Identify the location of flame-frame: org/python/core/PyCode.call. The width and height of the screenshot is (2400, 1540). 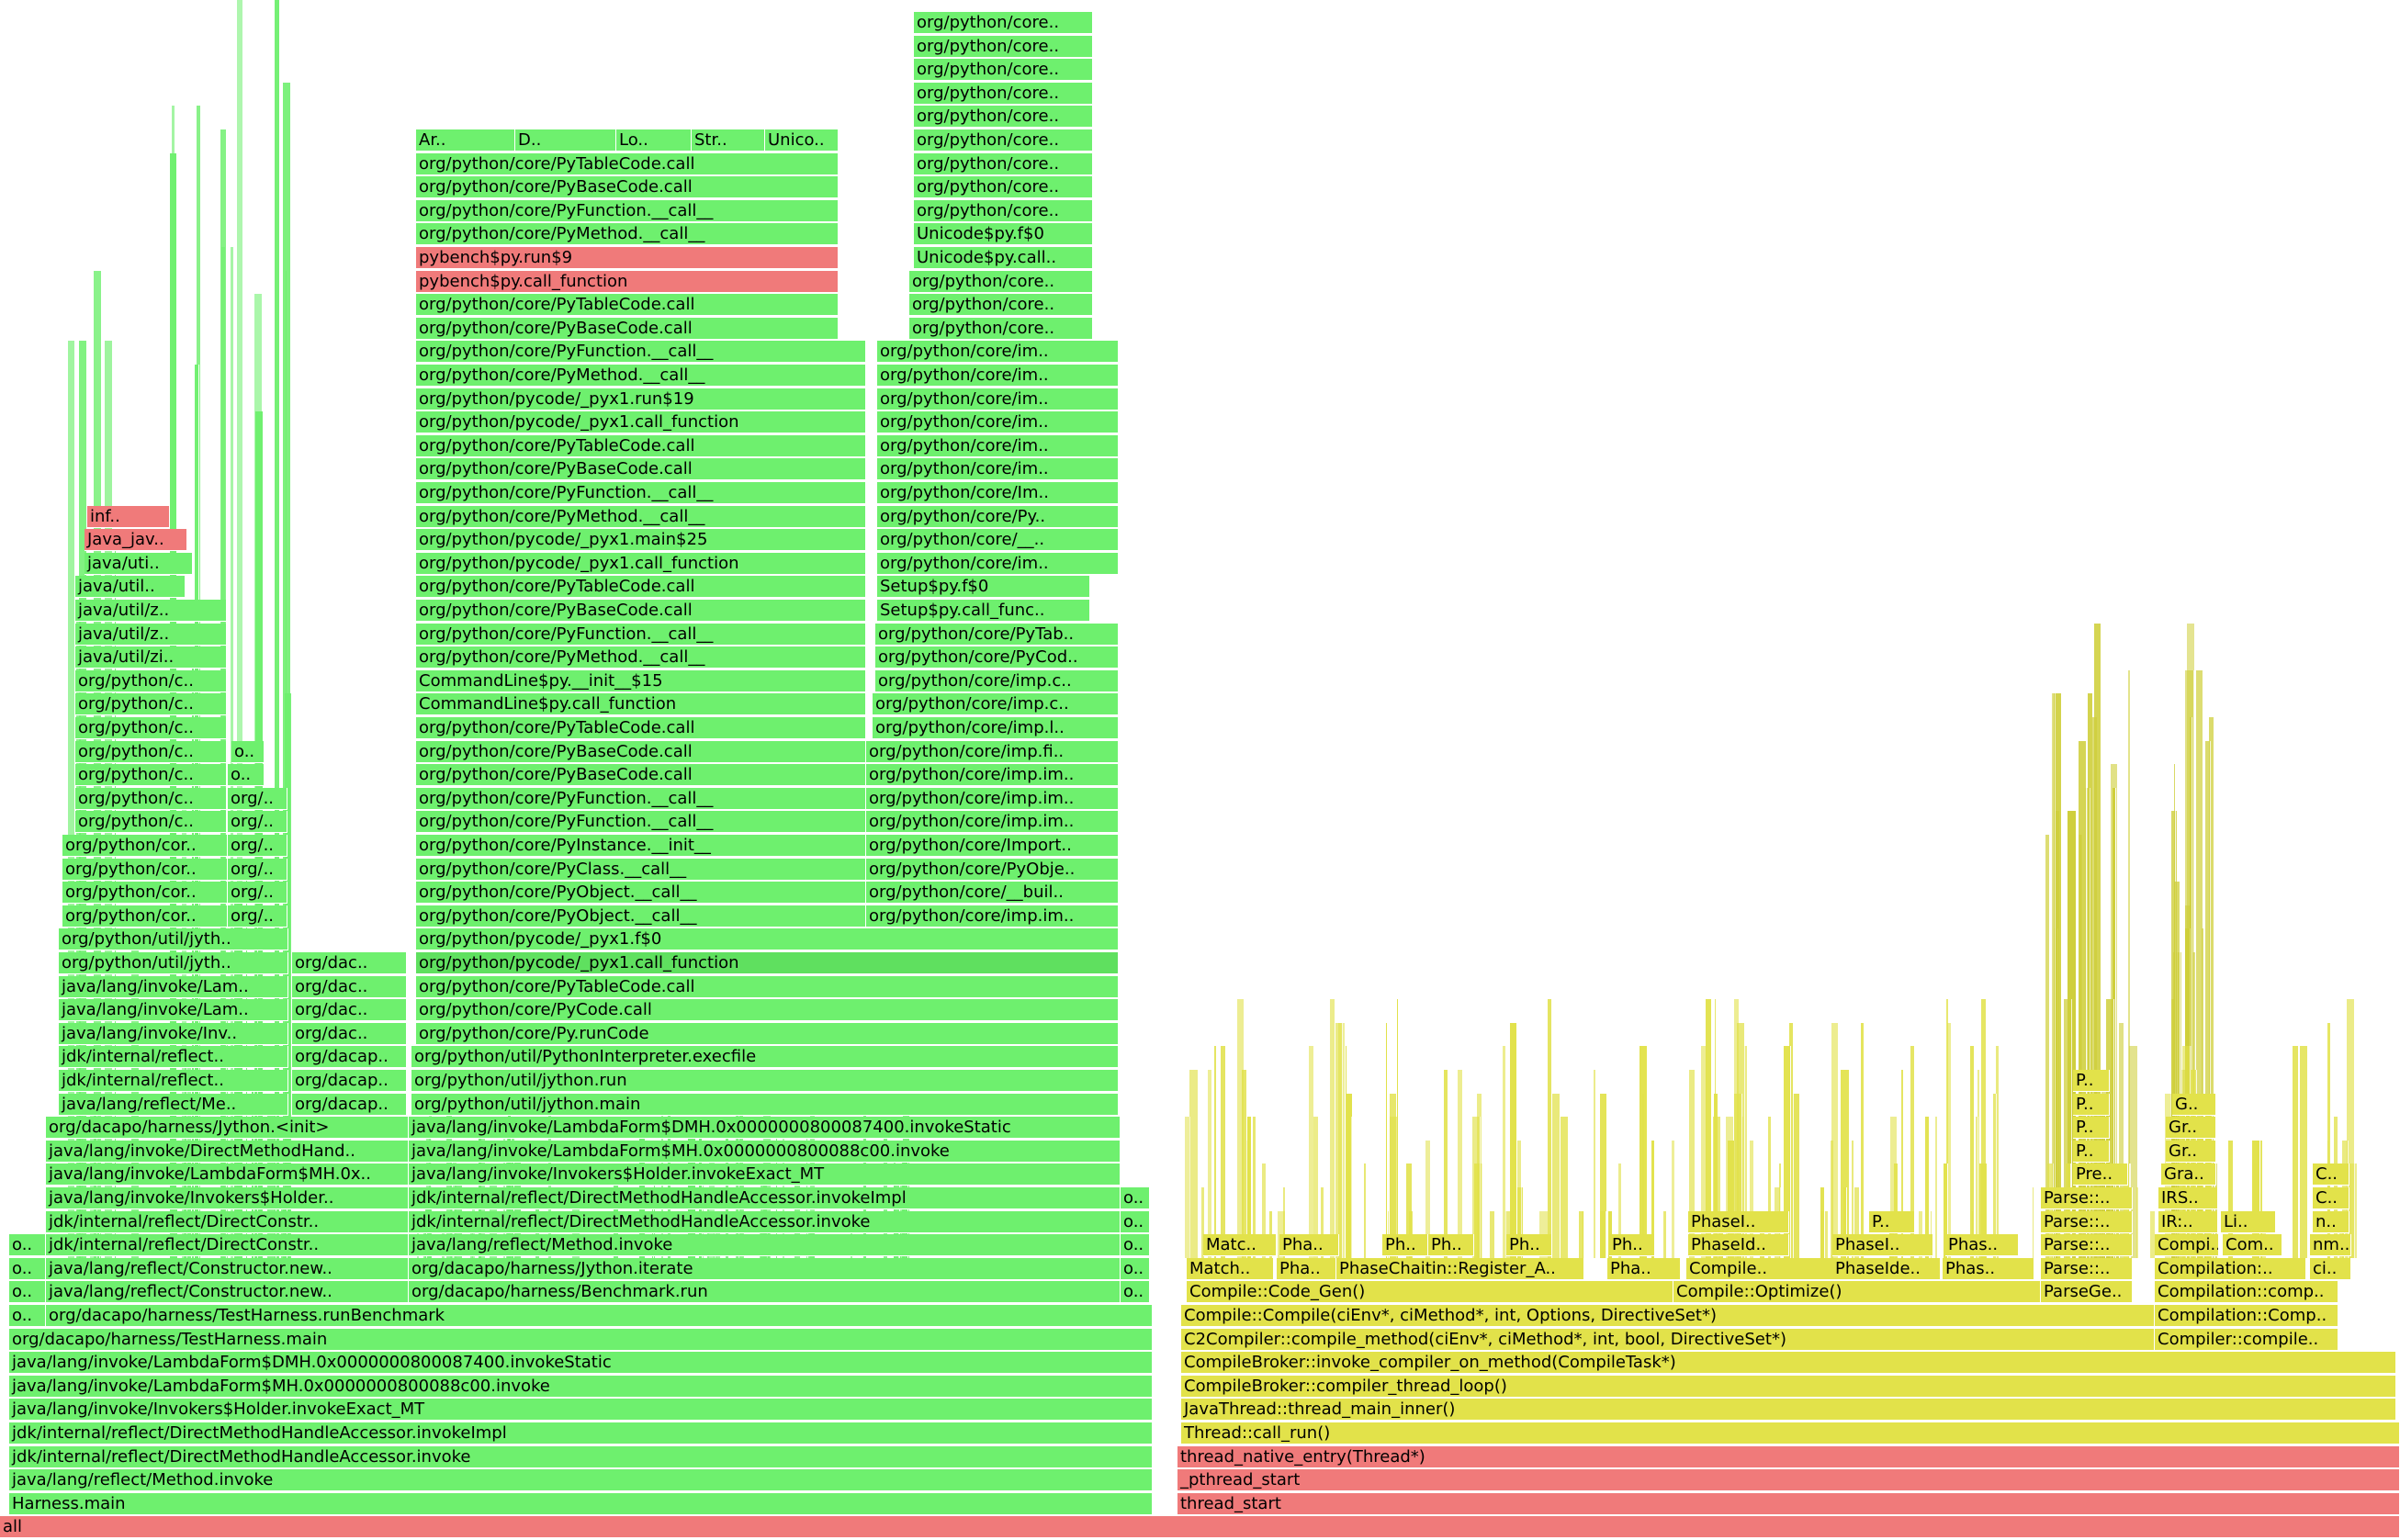
(768, 1010).